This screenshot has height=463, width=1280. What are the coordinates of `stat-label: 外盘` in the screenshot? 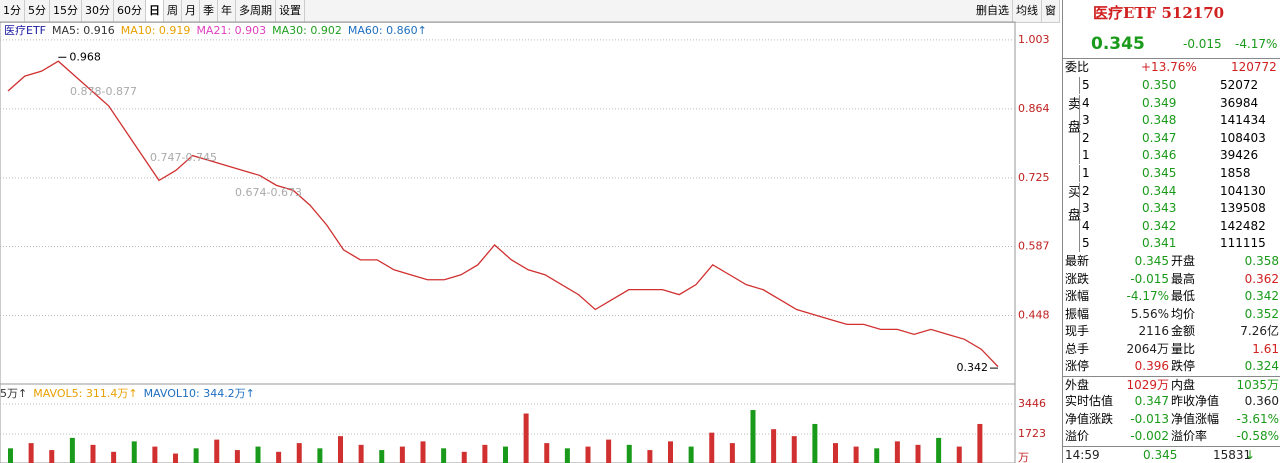 It's located at (1077, 384).